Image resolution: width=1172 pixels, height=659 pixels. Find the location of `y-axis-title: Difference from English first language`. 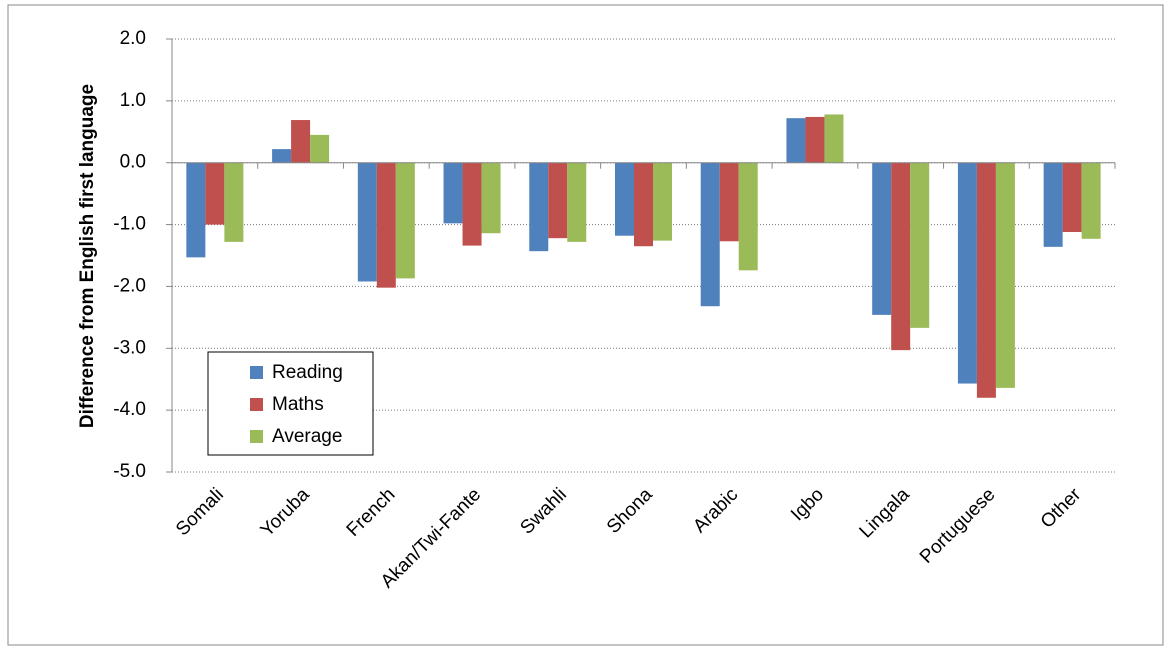

y-axis-title: Difference from English first language is located at coordinates (87, 256).